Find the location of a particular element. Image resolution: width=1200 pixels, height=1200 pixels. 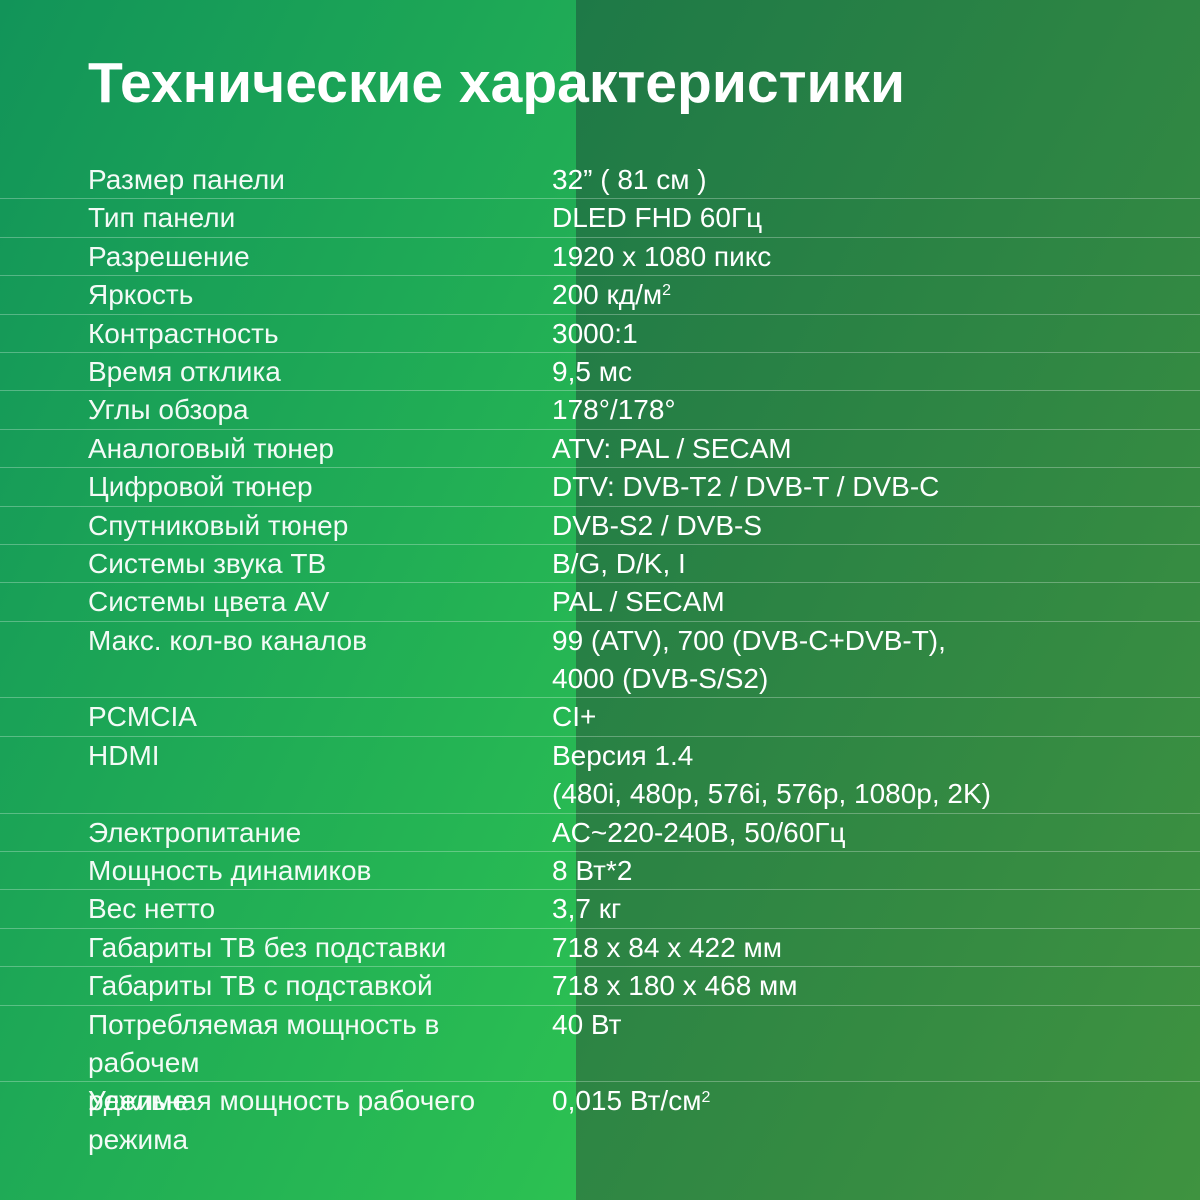

spec-value: DVB-S2 / DVB-S is located at coordinates (657, 525).